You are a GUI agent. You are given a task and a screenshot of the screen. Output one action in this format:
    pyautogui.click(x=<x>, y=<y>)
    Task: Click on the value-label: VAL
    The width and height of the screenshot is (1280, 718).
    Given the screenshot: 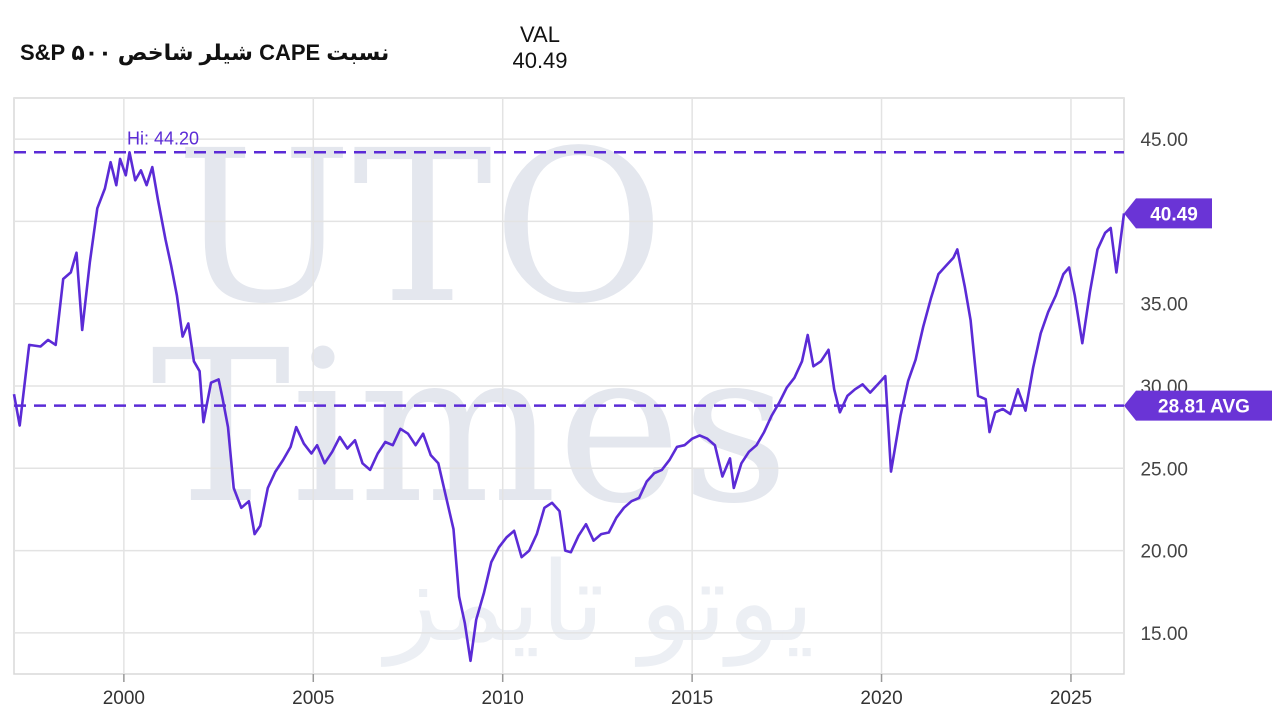 What is the action you would take?
    pyautogui.click(x=540, y=34)
    